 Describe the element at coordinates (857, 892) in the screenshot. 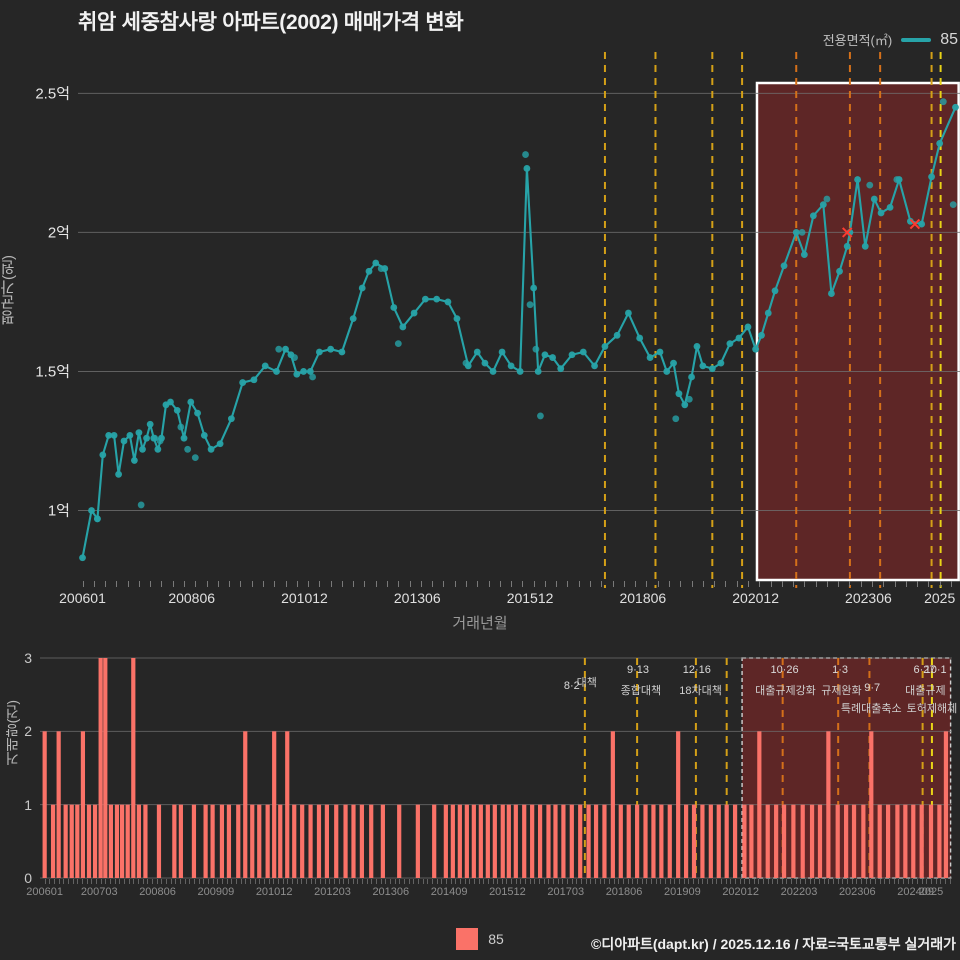

I see `bars-x-tick: 202306` at that location.